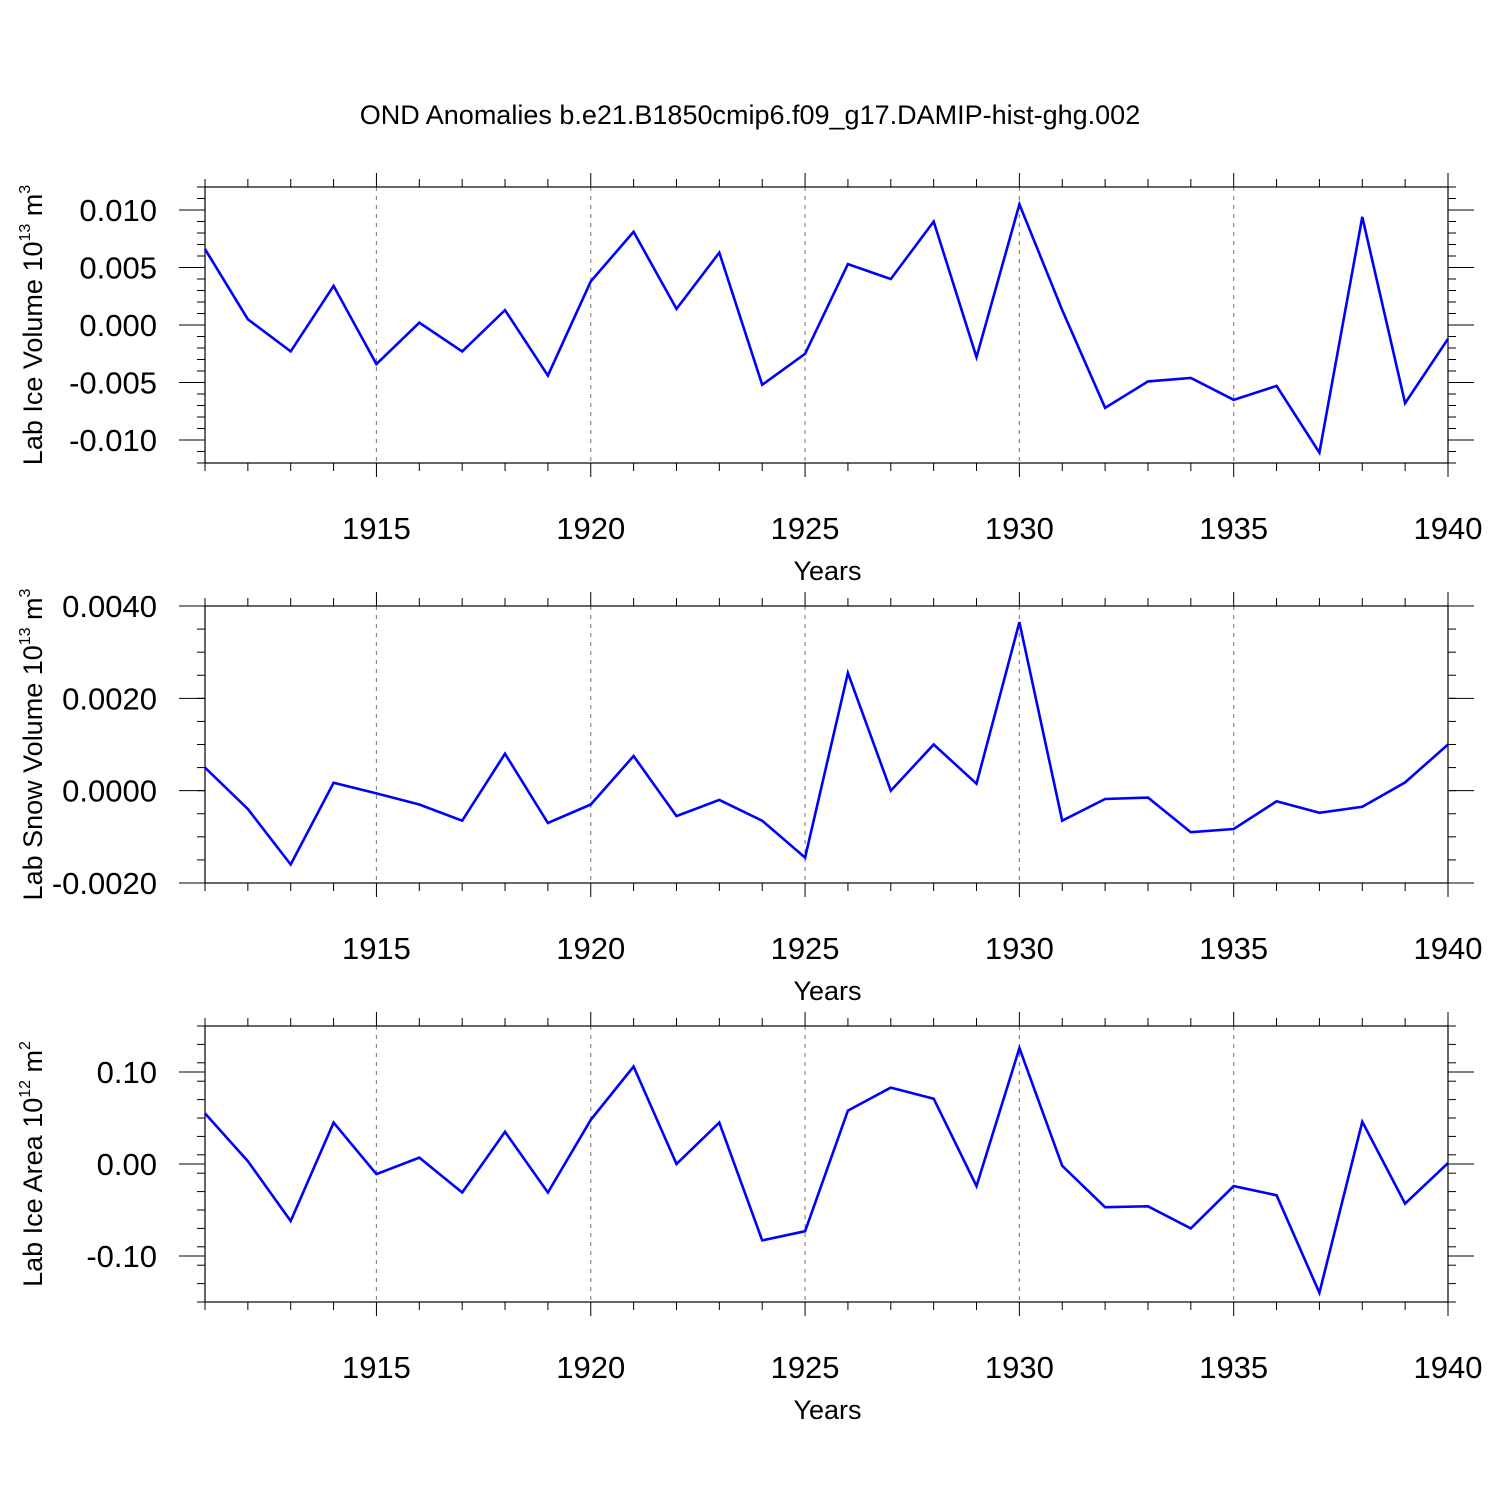 This screenshot has width=1500, height=1500. I want to click on y-tick-label: 0.0000, so click(109, 791).